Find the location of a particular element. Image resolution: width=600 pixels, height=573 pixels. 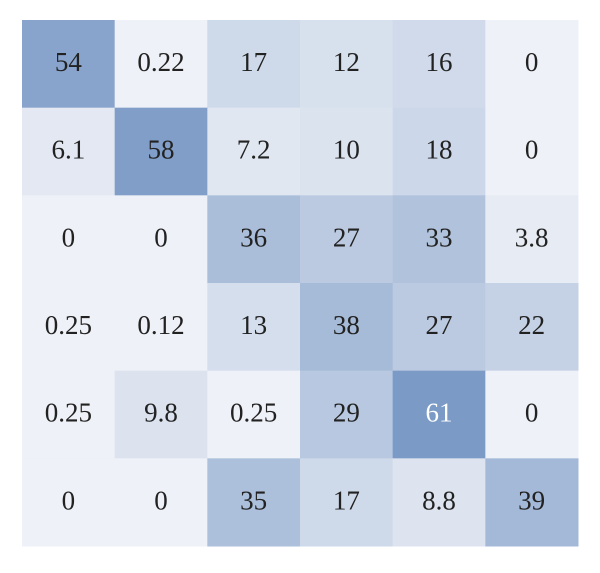

cell-label: 10 is located at coordinates (346, 150).